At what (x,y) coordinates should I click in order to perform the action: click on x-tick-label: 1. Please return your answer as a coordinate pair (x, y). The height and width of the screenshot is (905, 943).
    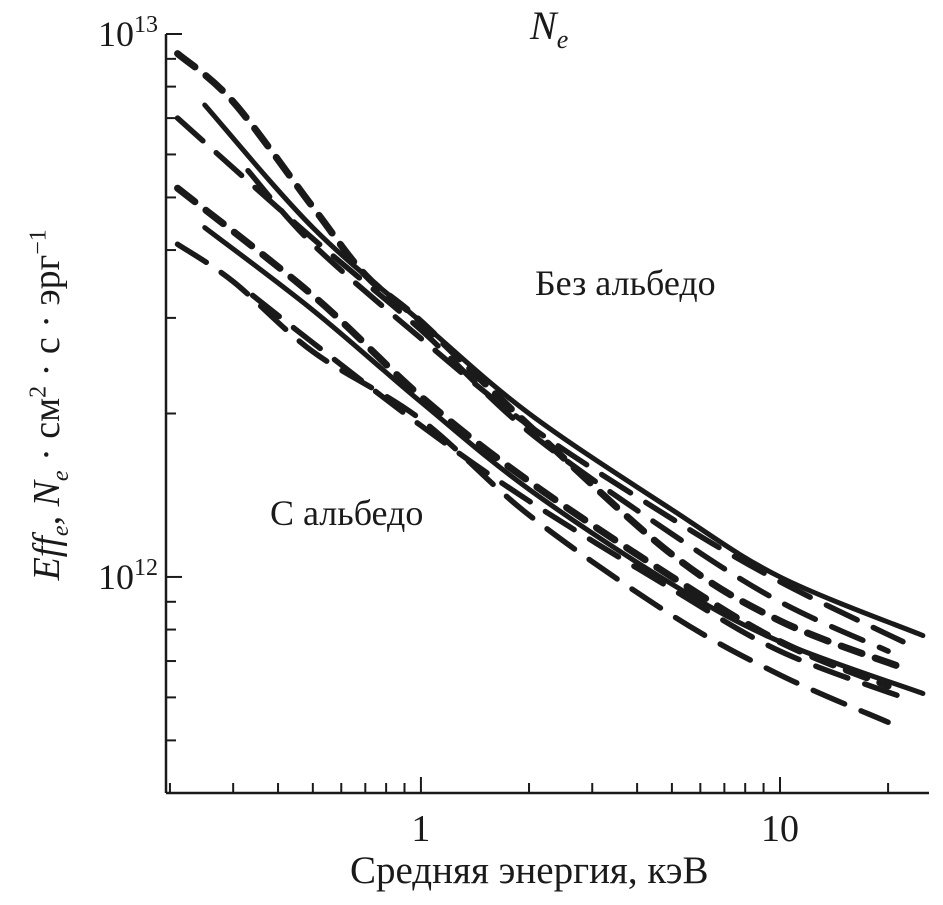
    Looking at the image, I should click on (420, 829).